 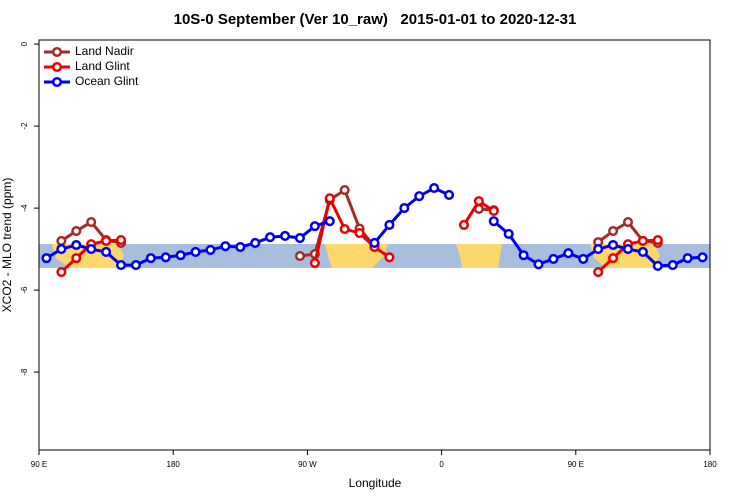 What do you see at coordinates (104, 51) in the screenshot?
I see `legend-label: Land Nadir` at bounding box center [104, 51].